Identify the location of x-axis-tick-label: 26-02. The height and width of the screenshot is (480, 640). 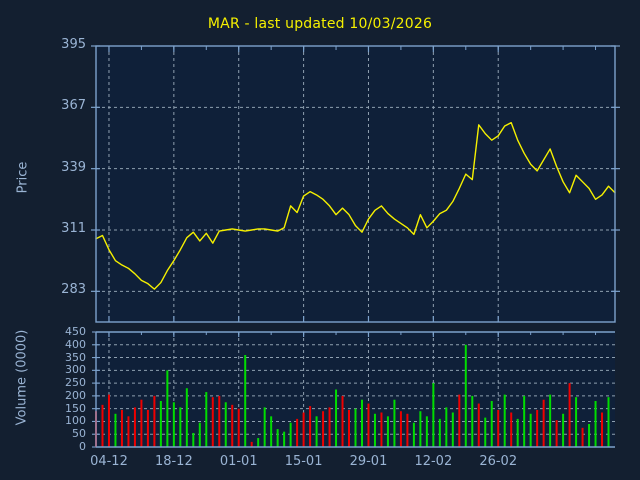
(498, 461).